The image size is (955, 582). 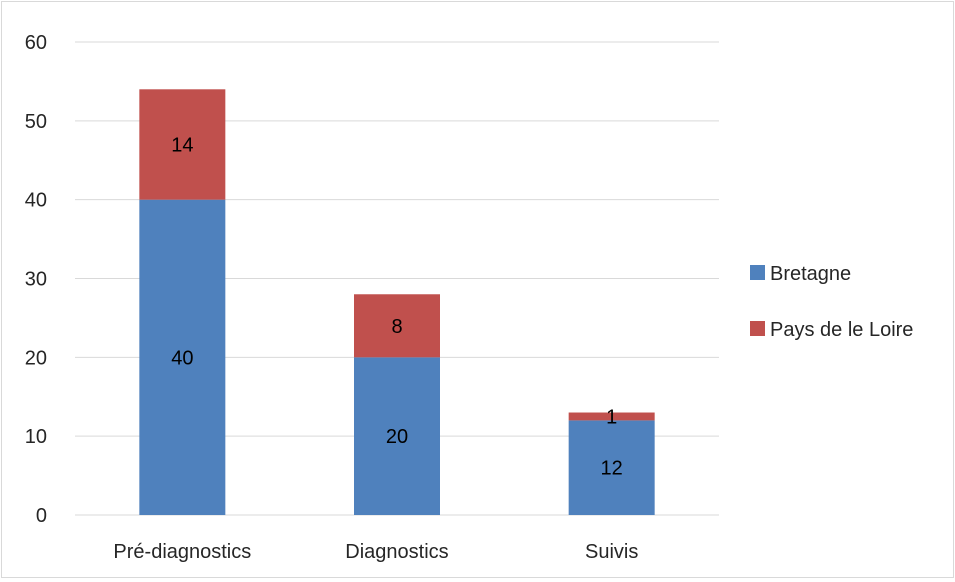 I want to click on x-tick-label: Diagnostics, so click(x=396, y=552).